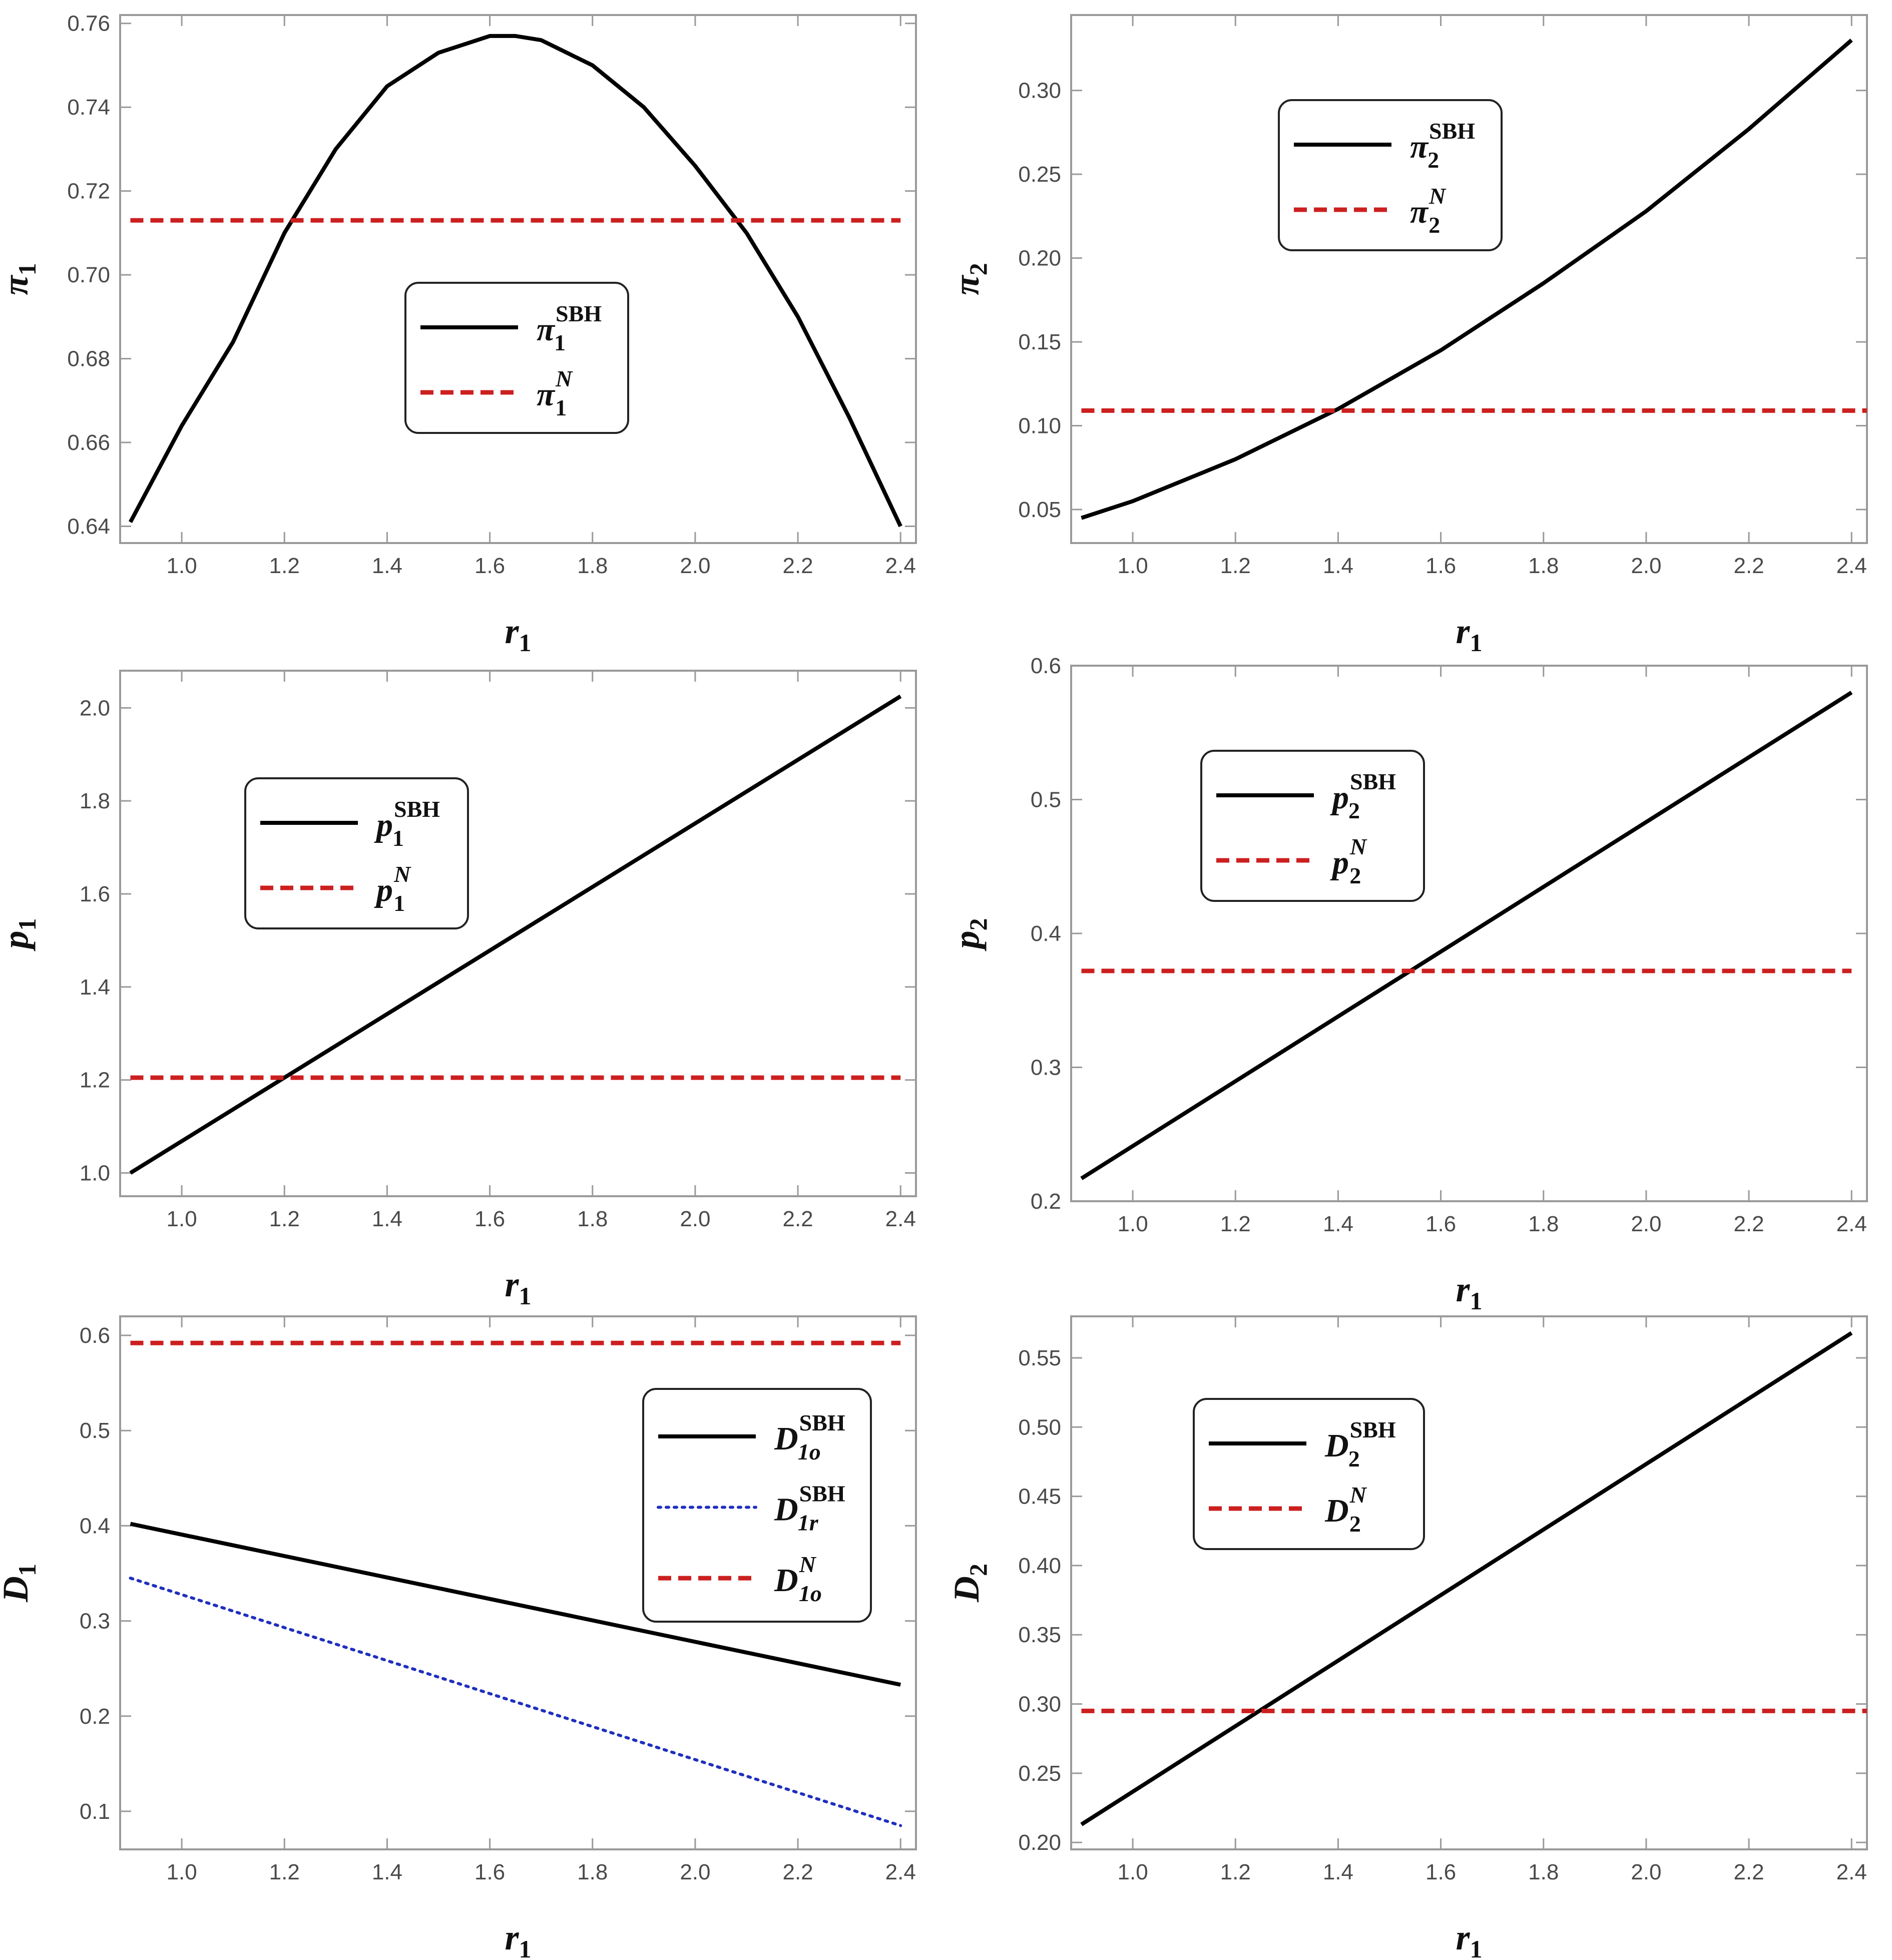 The image size is (1892, 1960). I want to click on y-tick-label: 0.76, so click(88, 24).